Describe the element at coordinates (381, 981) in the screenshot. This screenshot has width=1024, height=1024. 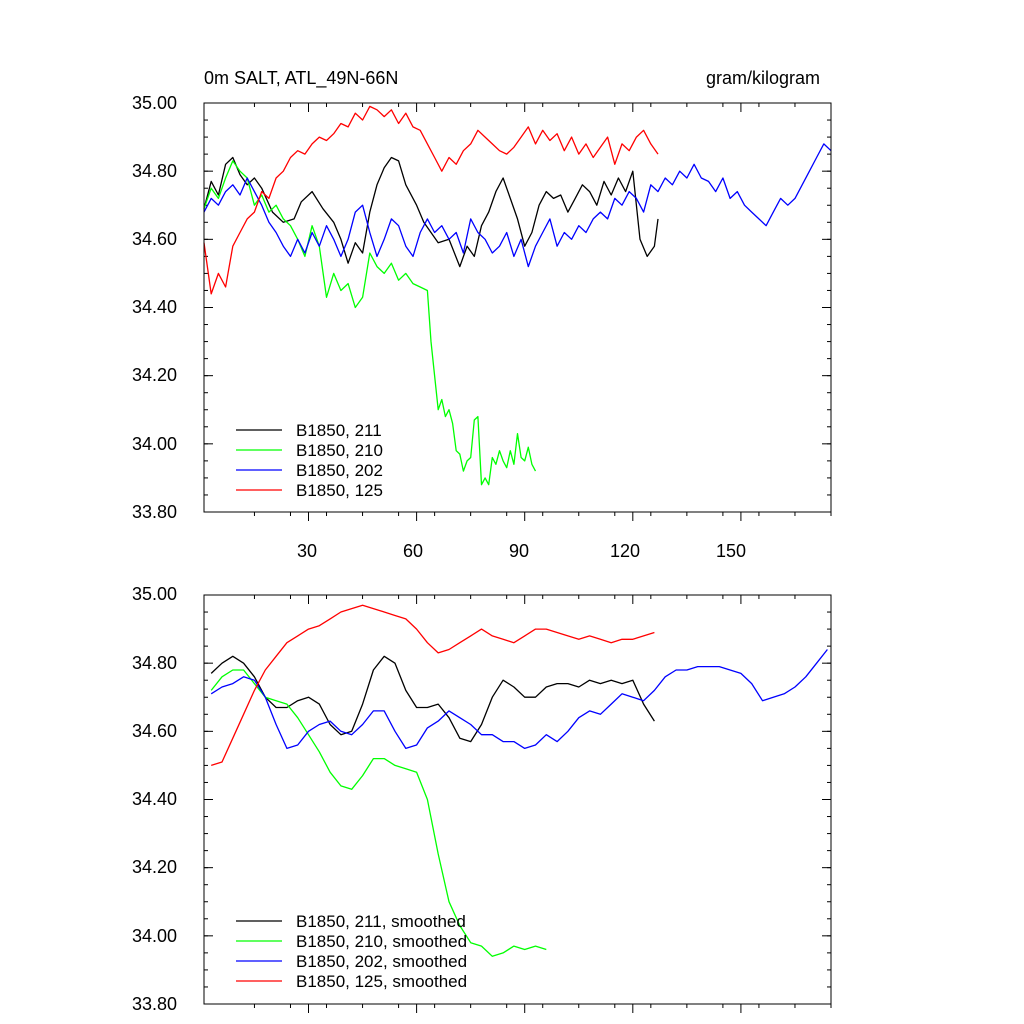
I see `legend-label-b1850-125-smoothed: B1850, 125, smoothed` at that location.